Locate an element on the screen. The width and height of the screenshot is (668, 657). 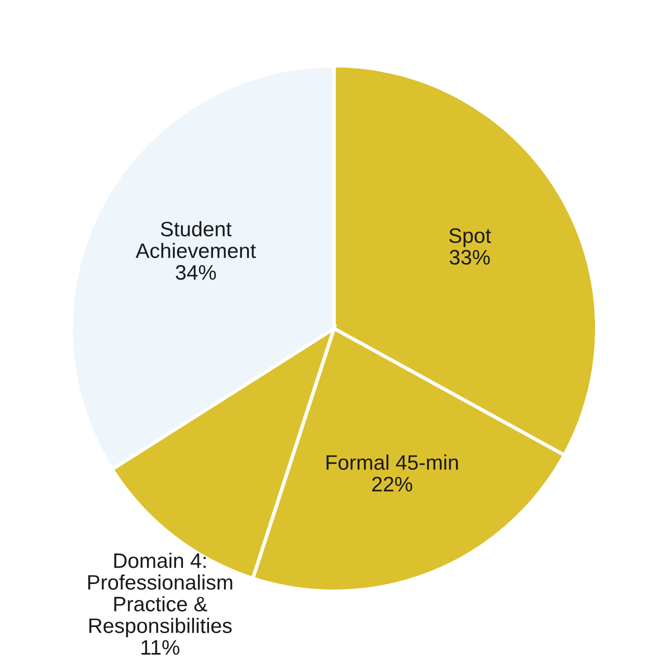
data-label: 33% is located at coordinates (470, 257).